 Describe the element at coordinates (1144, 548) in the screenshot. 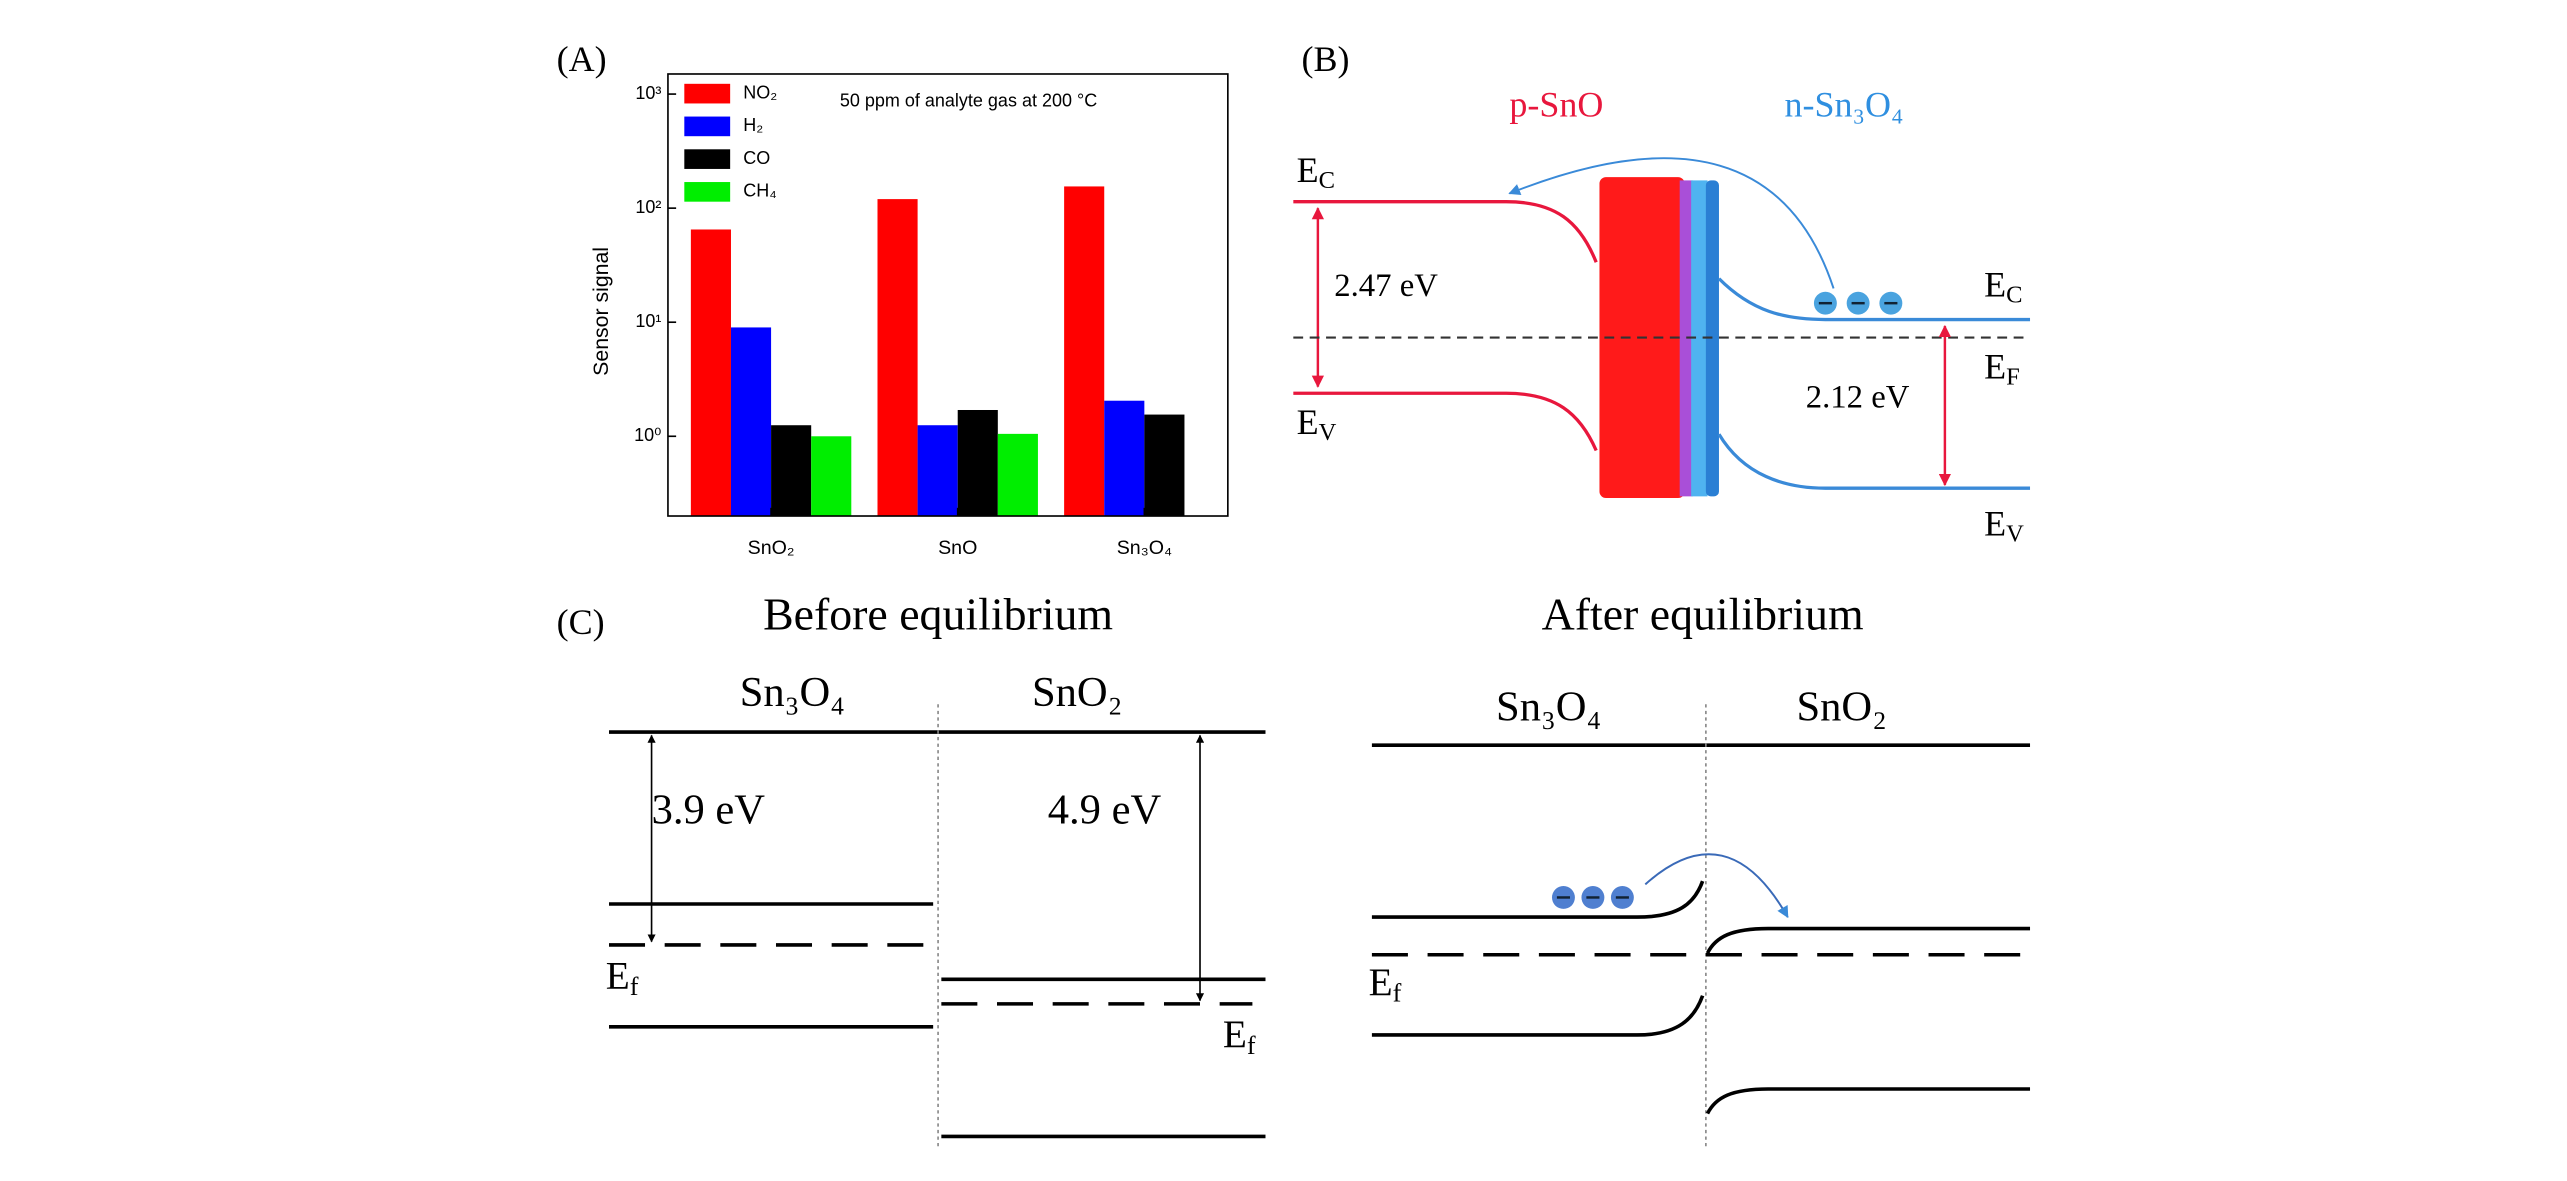

I see `x-tick-label: Sn₃O₄` at that location.